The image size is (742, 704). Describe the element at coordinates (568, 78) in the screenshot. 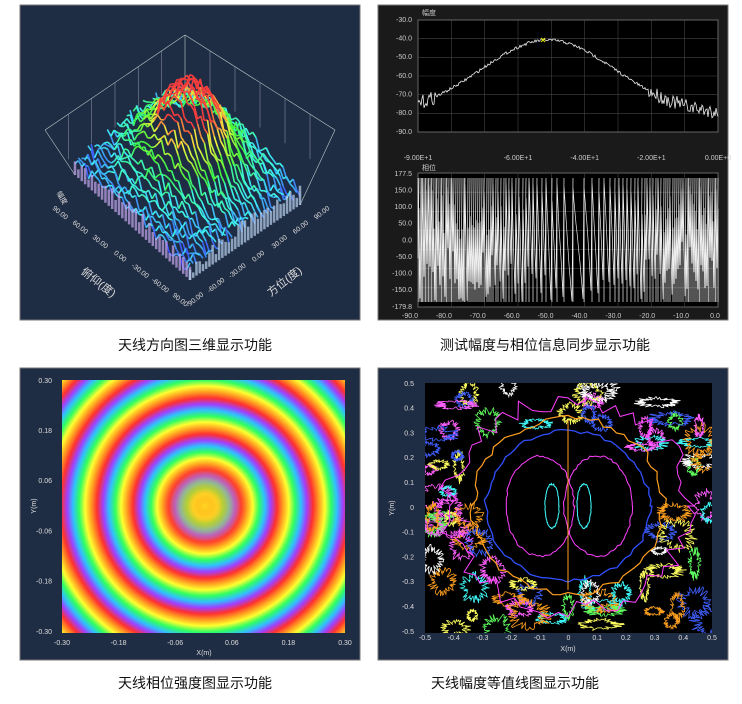

I see `amp-curve` at that location.